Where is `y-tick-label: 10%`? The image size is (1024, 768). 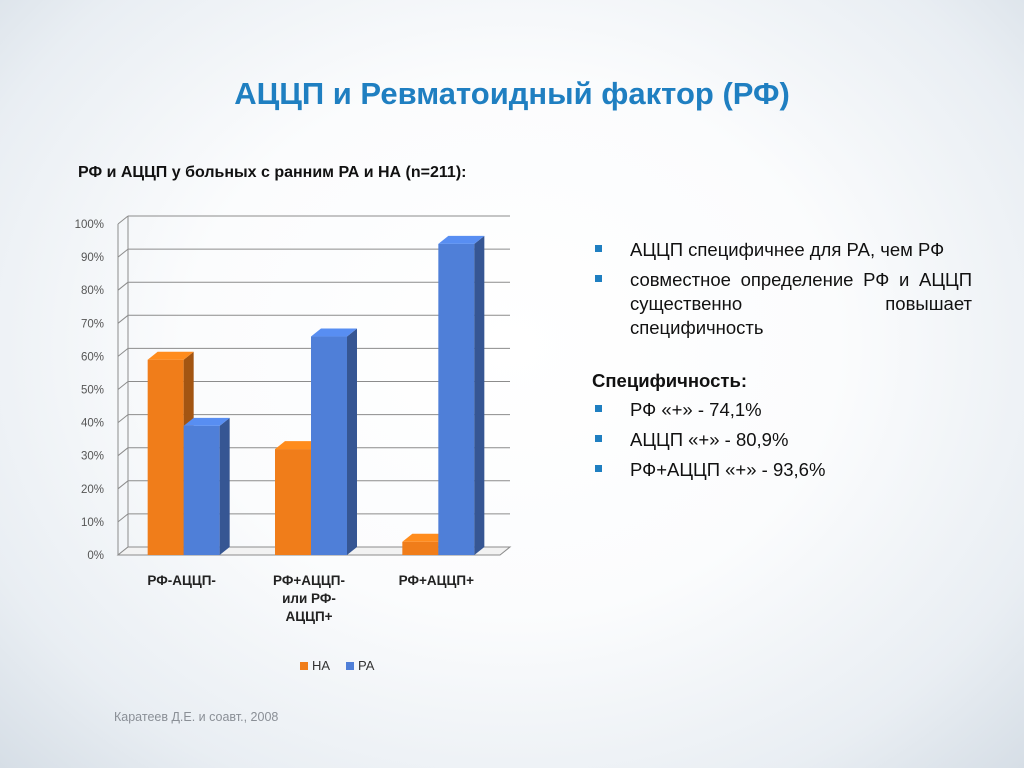 y-tick-label: 10% is located at coordinates (92, 523).